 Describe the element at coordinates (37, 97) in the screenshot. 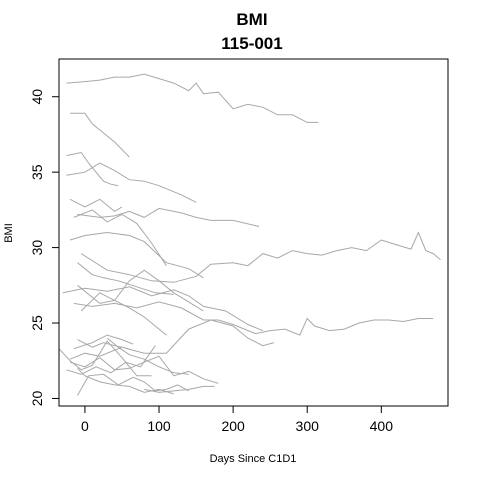

I see `y-tick-label: 40` at that location.